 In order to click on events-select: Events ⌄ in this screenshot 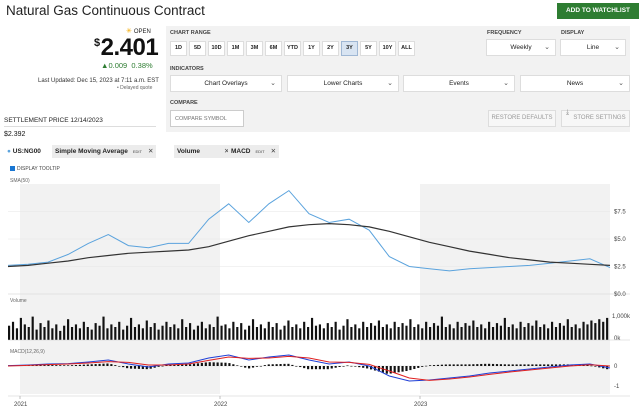, I will do `click(459, 83)`.